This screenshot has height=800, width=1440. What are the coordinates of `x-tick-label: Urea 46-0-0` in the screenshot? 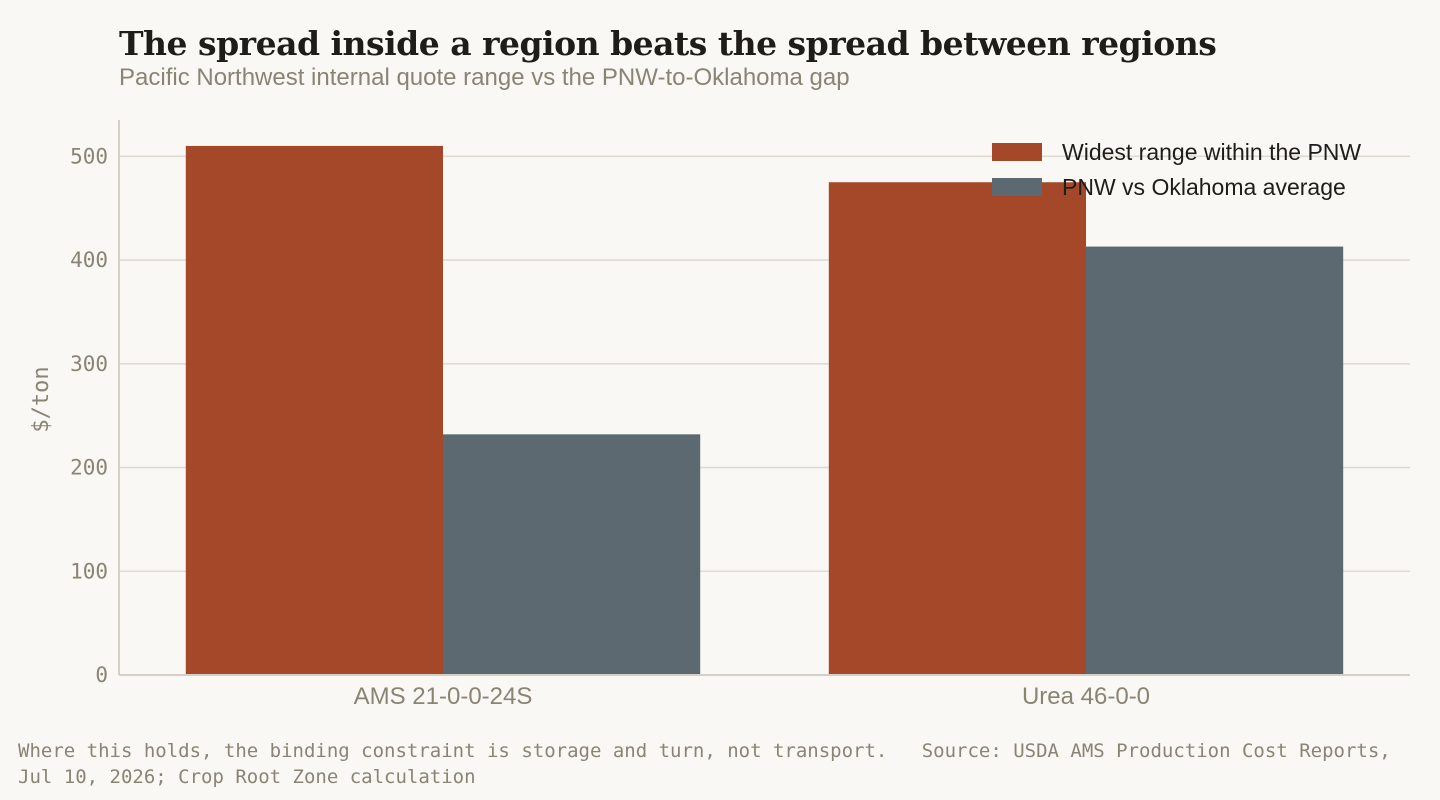 It's located at (1086, 696).